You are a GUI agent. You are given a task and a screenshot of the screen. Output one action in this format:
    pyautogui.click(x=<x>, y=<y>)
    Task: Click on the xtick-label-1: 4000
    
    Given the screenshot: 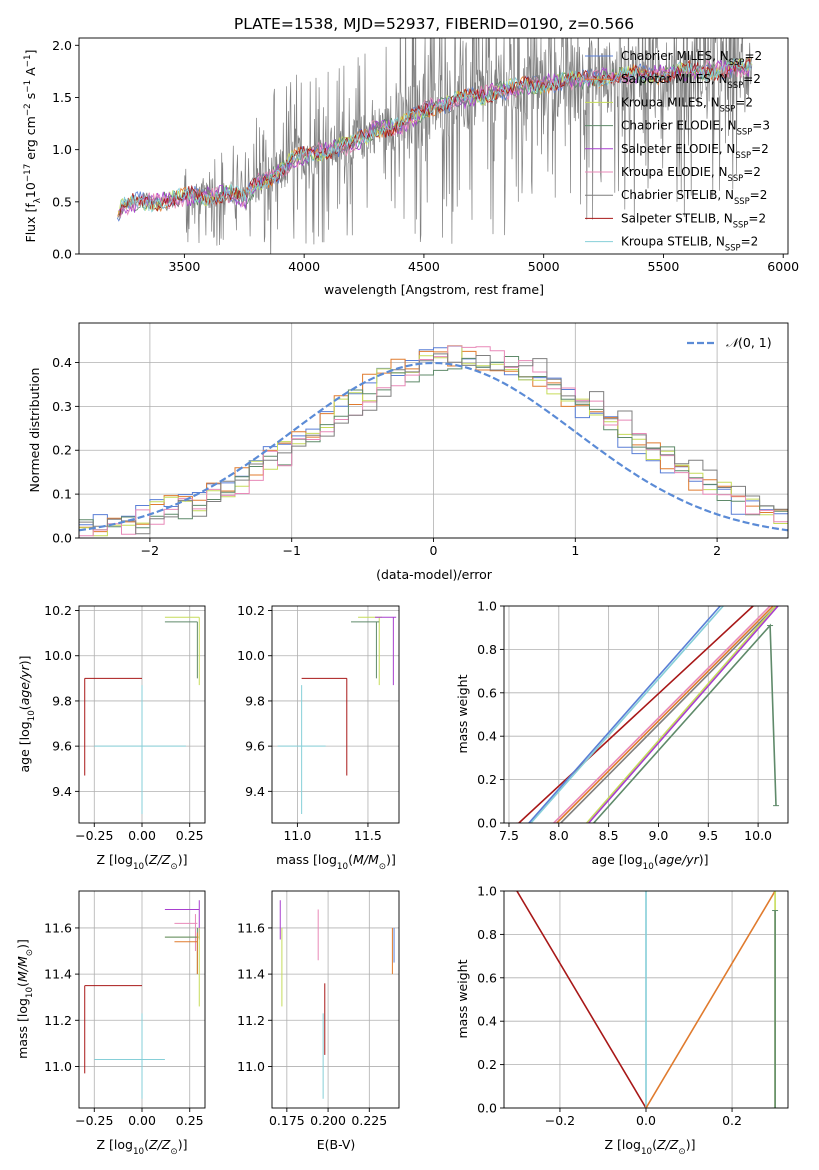 What is the action you would take?
    pyautogui.click(x=304, y=266)
    